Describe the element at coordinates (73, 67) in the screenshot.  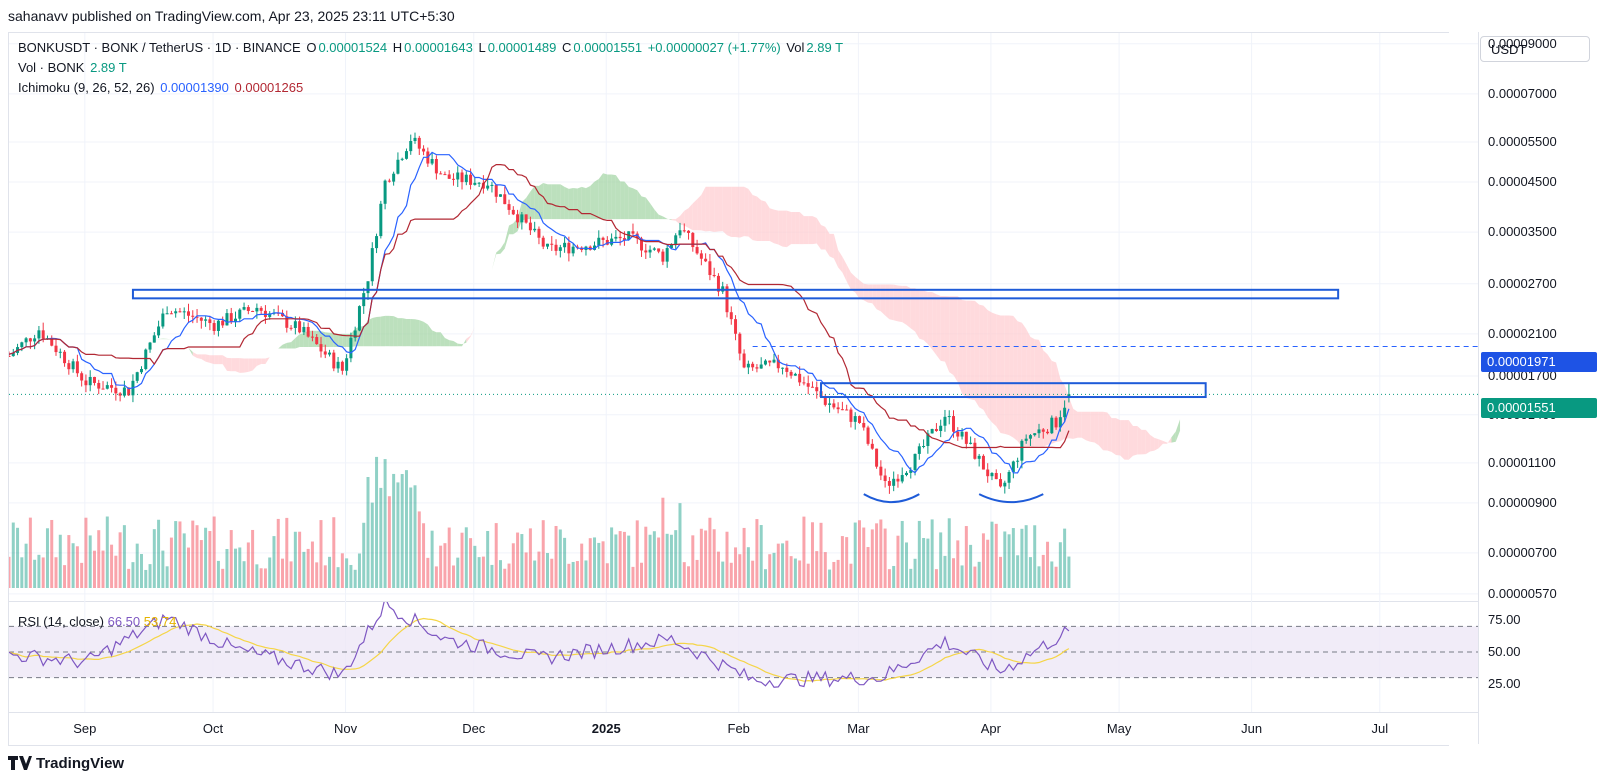
I see `volume-legend: Vol · BONK 2.89 T` at that location.